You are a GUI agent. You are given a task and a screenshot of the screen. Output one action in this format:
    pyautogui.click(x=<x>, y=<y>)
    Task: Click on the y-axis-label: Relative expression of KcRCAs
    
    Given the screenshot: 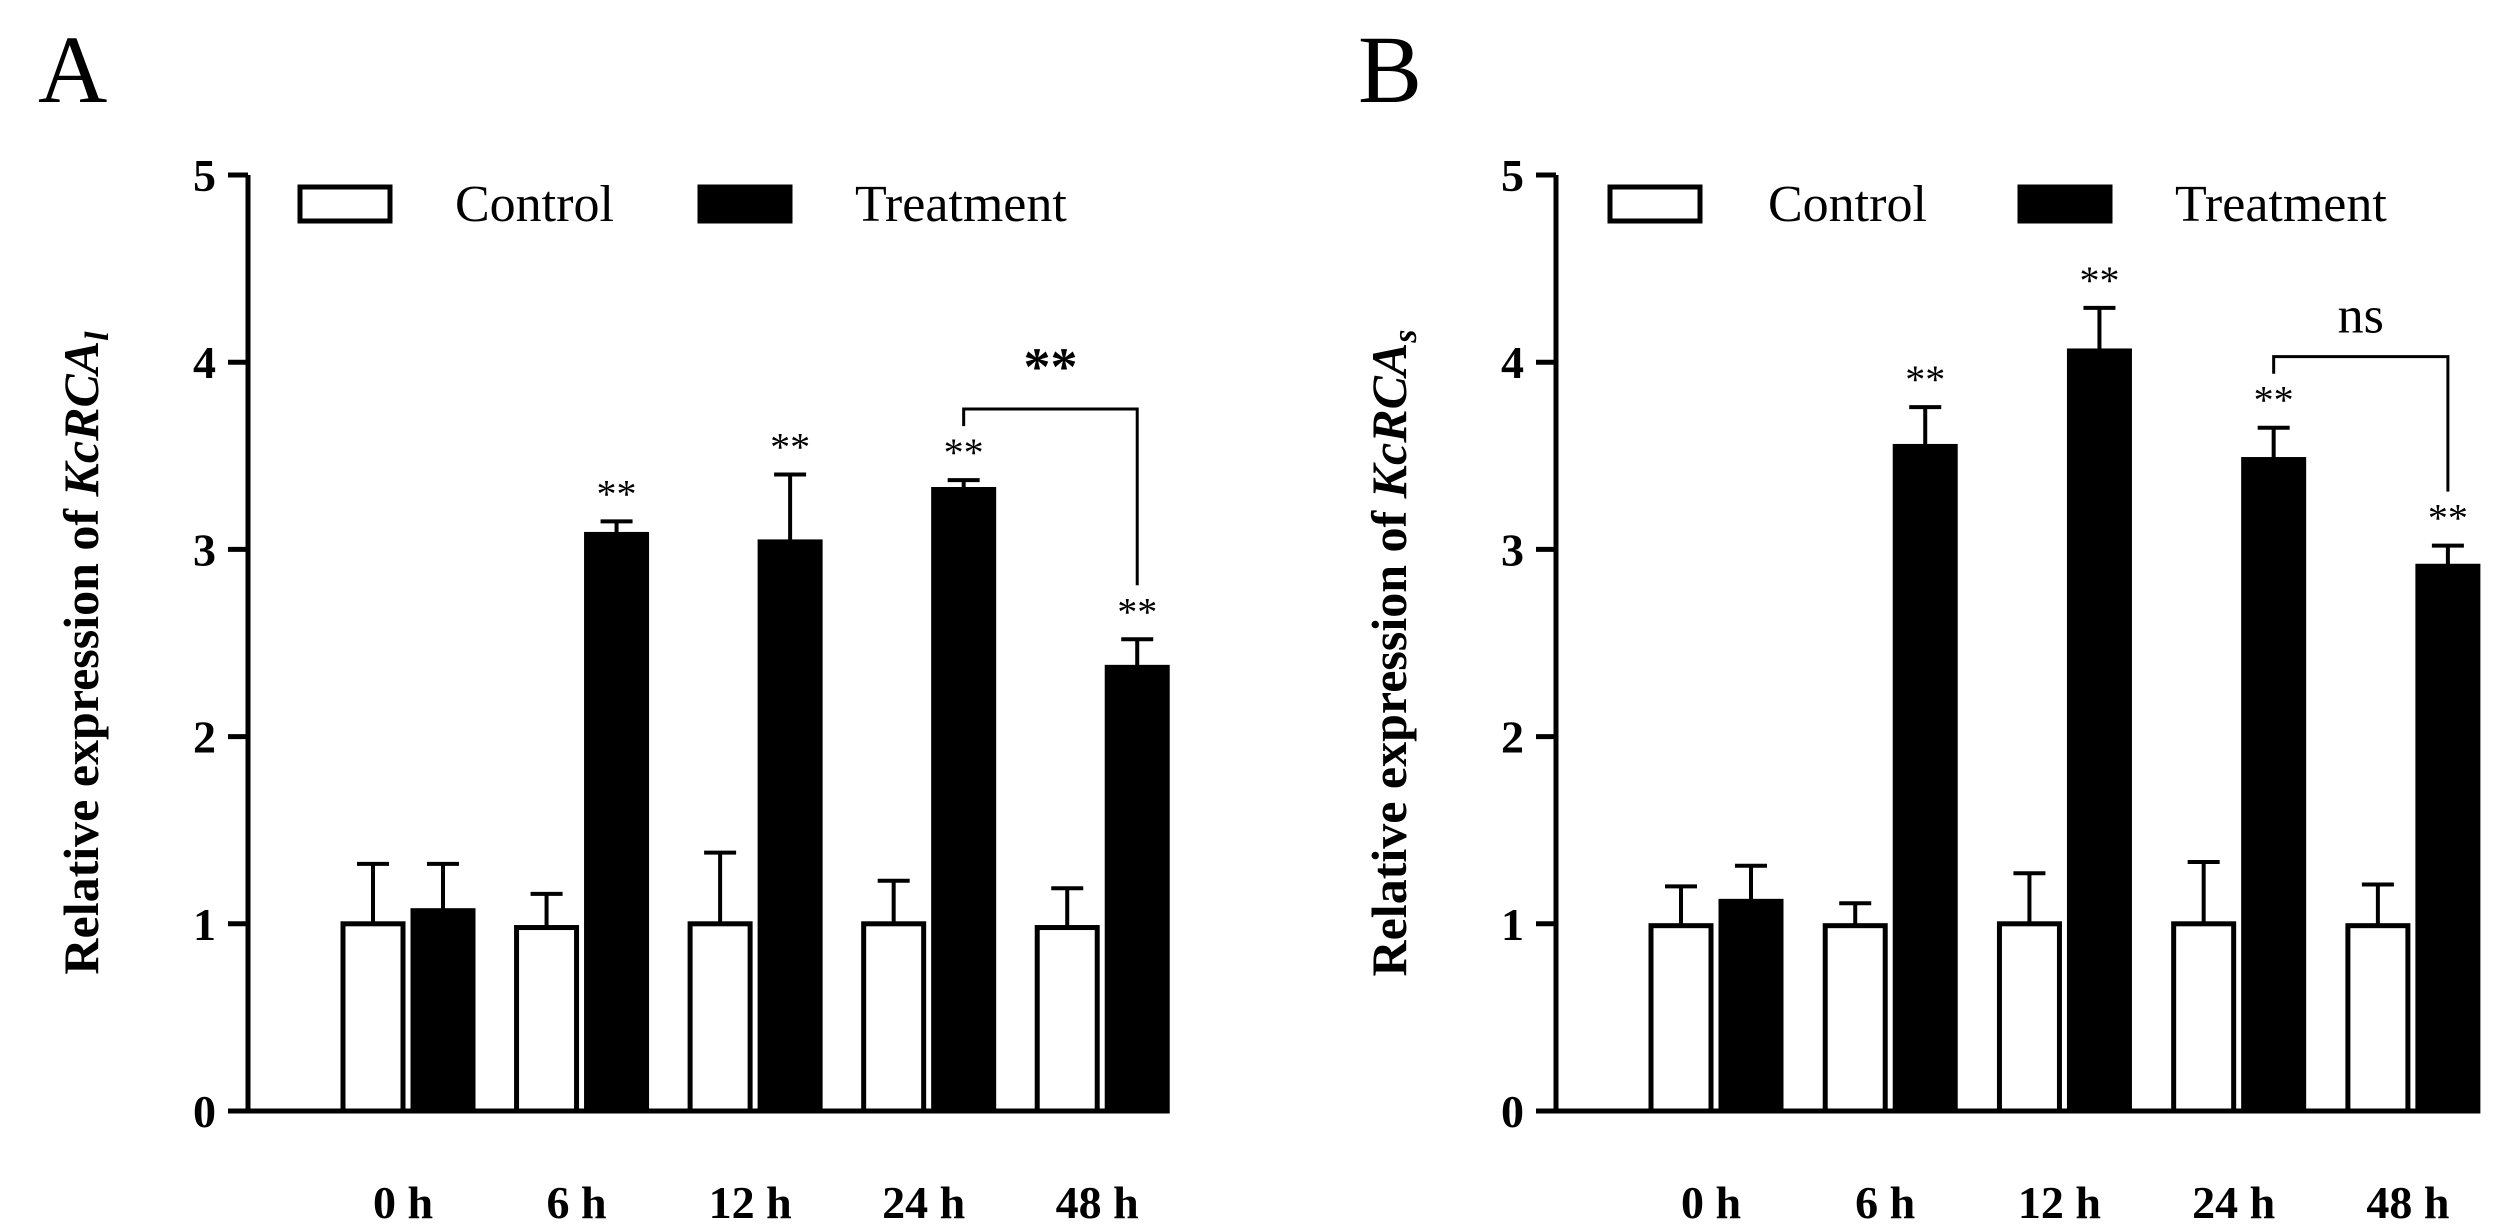 What is the action you would take?
    pyautogui.click(x=1392, y=652)
    